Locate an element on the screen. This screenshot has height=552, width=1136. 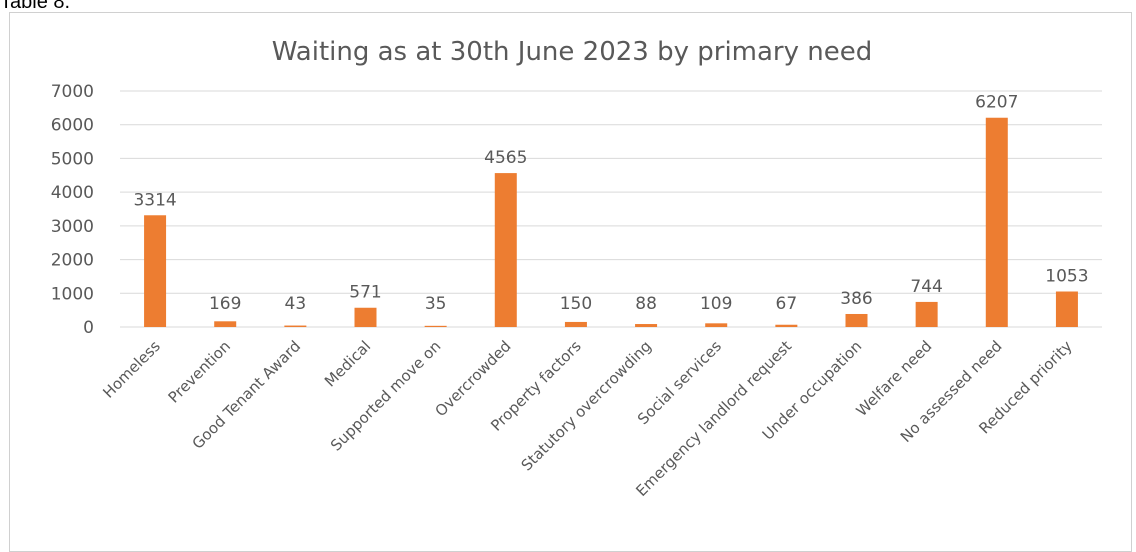
y-tick-label: 2000 is located at coordinates (72, 261).